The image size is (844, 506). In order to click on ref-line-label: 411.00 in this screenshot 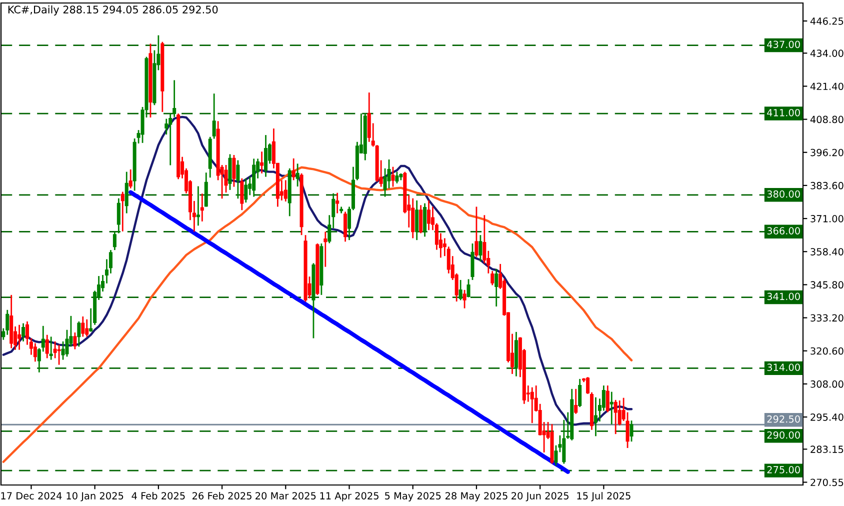, I will do `click(783, 112)`.